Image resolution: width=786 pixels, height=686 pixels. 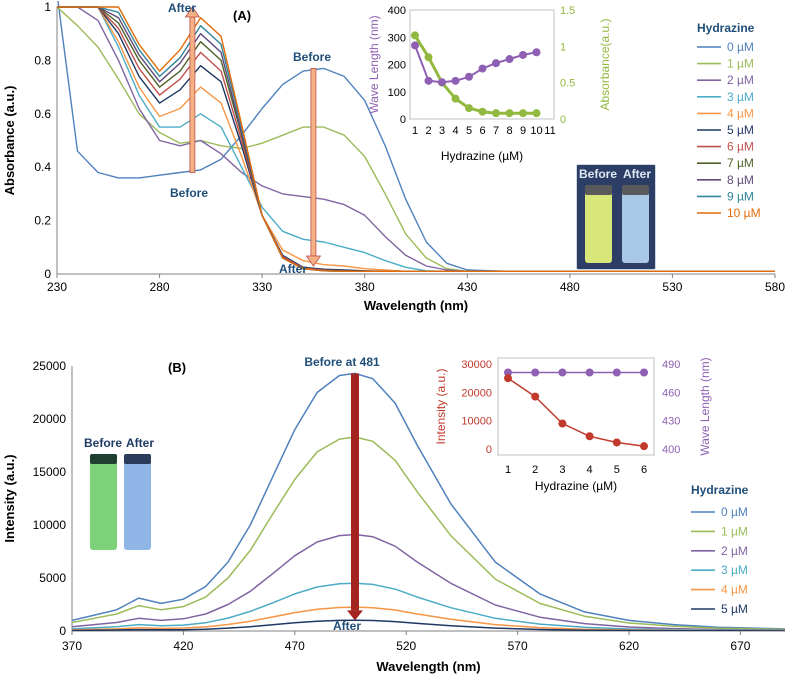 I want to click on x-tick-label-a: 430, so click(x=467, y=287).